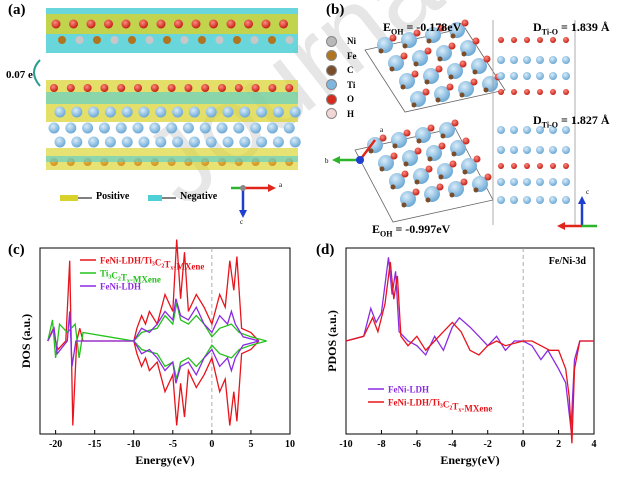  What do you see at coordinates (79, 40) in the screenshot?
I see `atom-ni` at bounding box center [79, 40].